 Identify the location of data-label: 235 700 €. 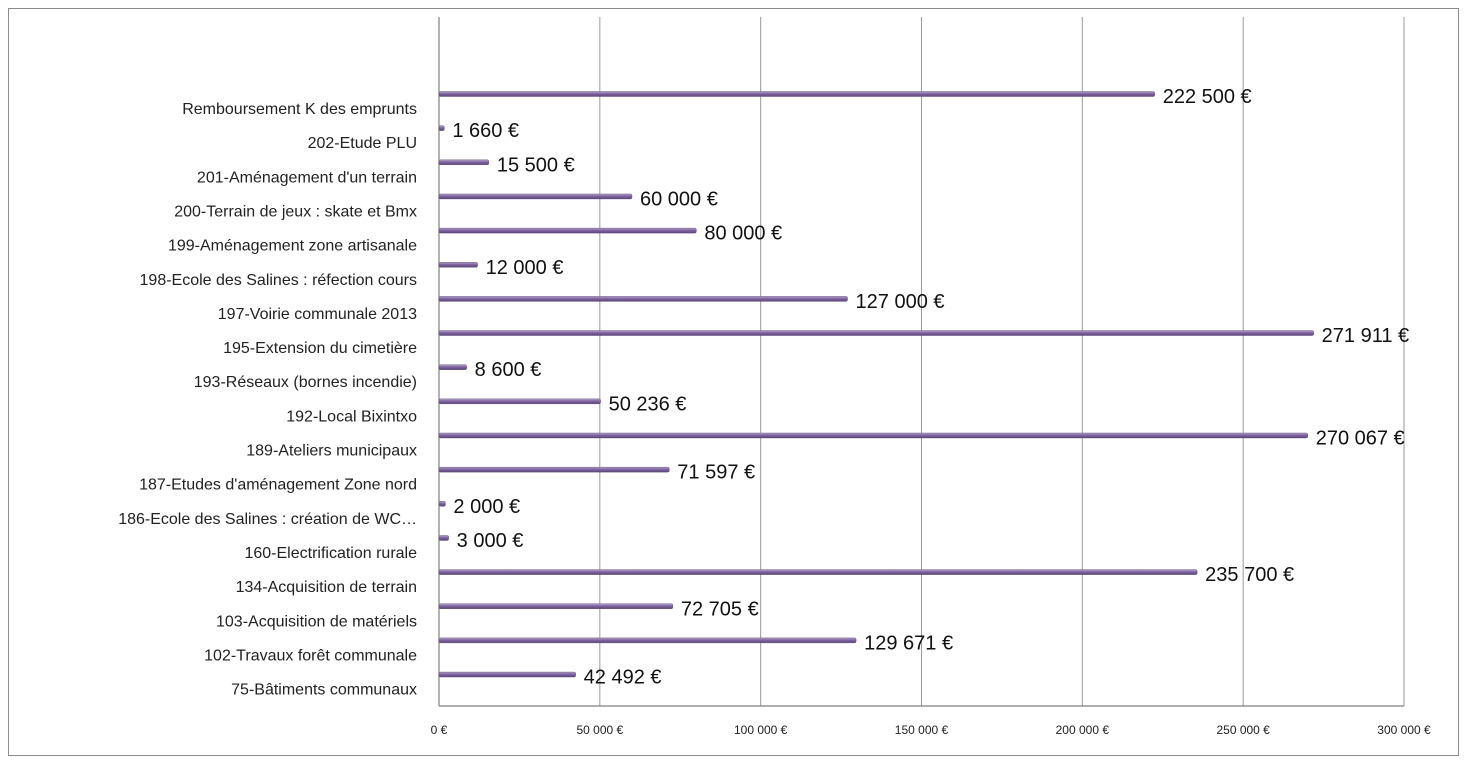
(1249, 575).